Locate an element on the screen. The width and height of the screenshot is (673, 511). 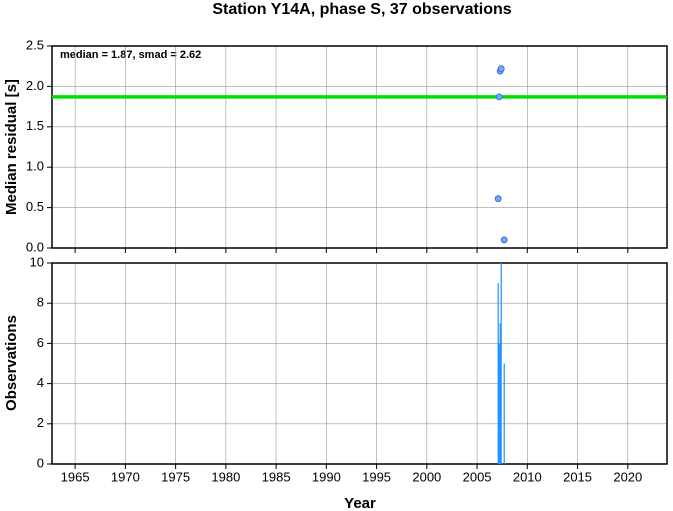
x-tick-label: 2010 is located at coordinates (527, 476).